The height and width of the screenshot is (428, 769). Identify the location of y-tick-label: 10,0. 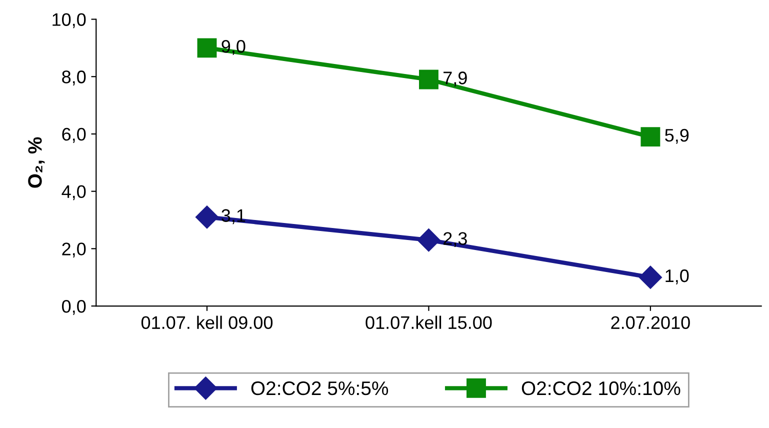
(69, 20).